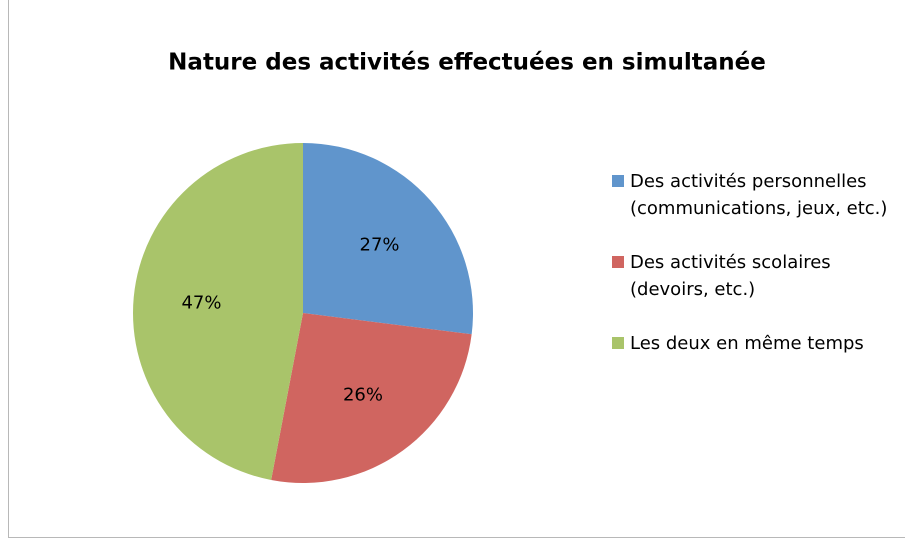 The height and width of the screenshot is (540, 907). Describe the element at coordinates (363, 395) in the screenshot. I see `data-label: 26%` at that location.